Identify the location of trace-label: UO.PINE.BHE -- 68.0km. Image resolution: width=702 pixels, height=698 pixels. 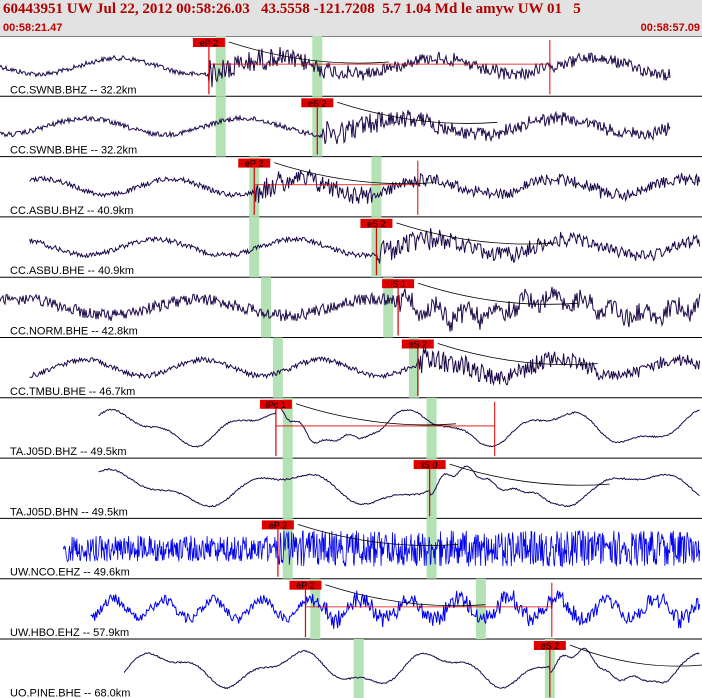
(70, 692).